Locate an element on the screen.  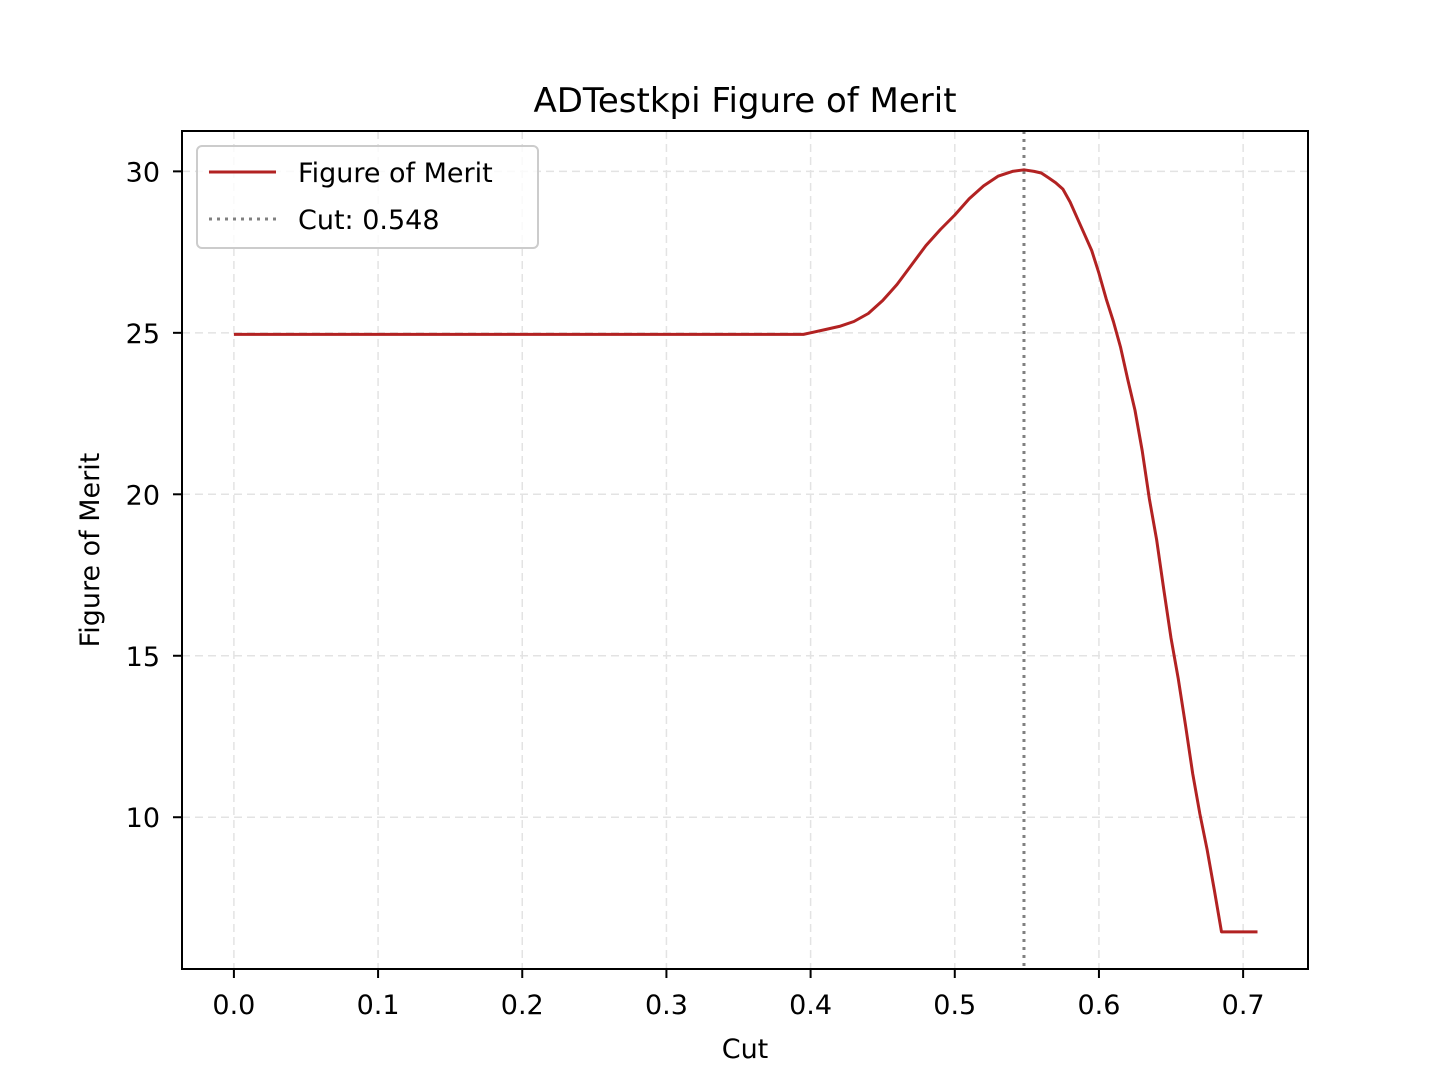
legend-box is located at coordinates (367, 197).